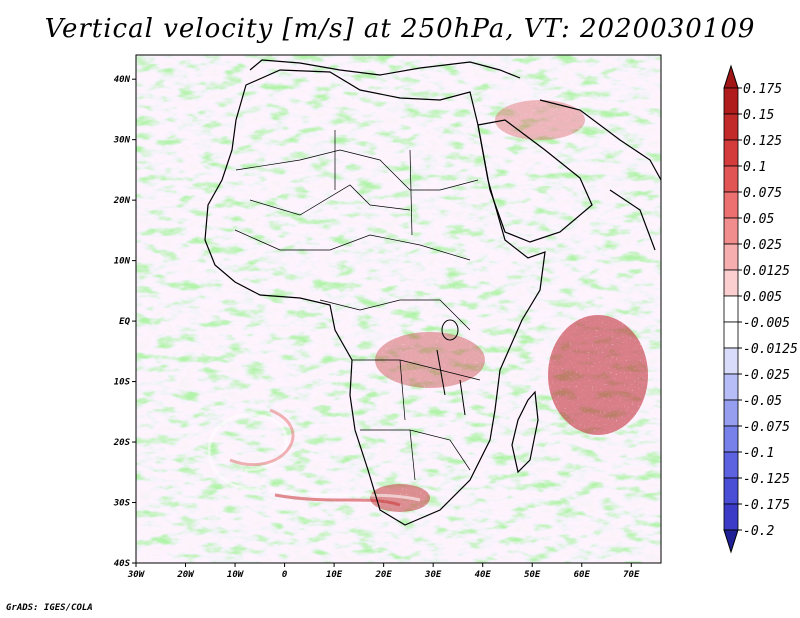 The height and width of the screenshot is (618, 800). I want to click on lon-tick-label: 40E, so click(483, 575).